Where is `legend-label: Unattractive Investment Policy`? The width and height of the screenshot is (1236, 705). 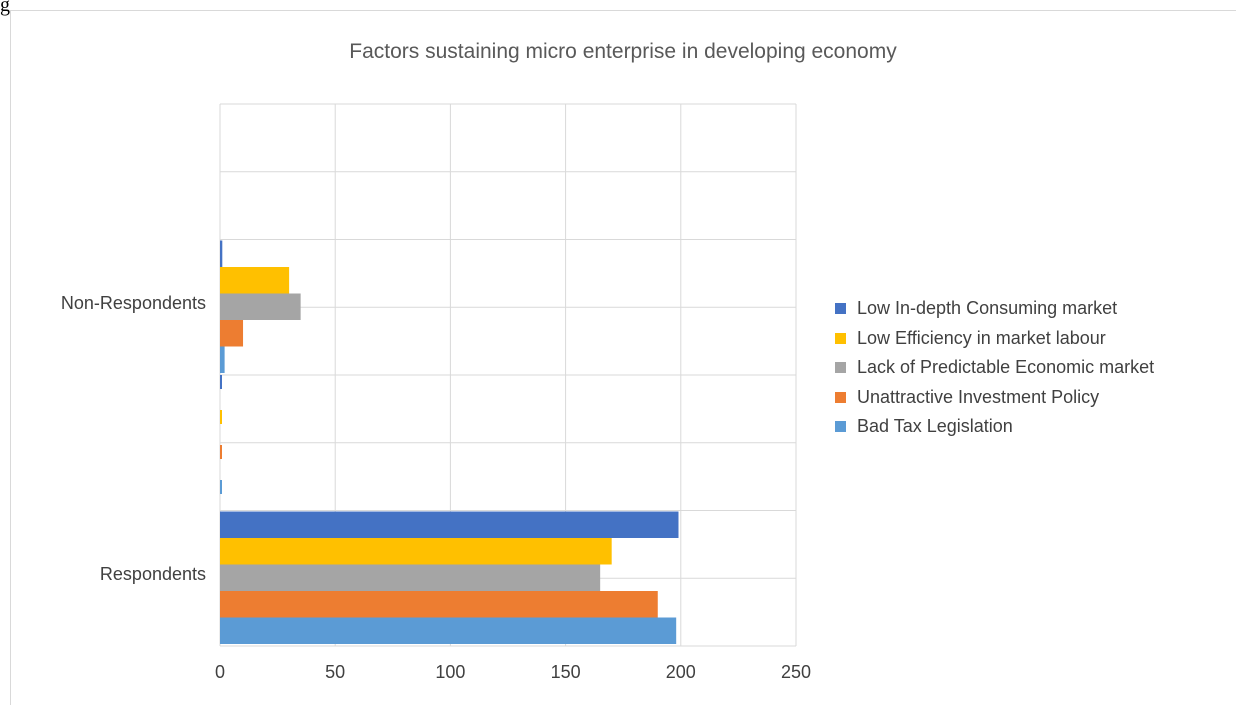
legend-label: Unattractive Investment Policy is located at coordinates (978, 396).